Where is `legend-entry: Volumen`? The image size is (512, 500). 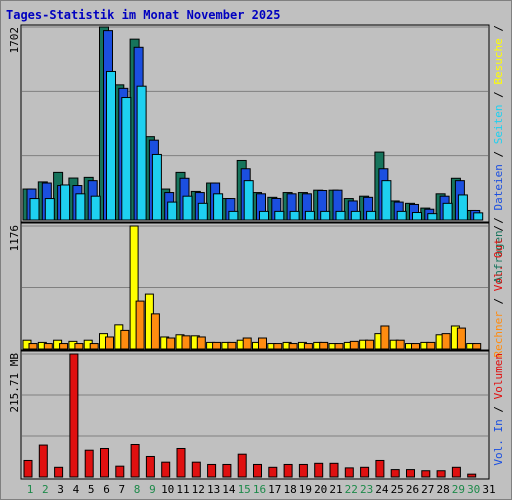 legend-entry: Volumen is located at coordinates (498, 376).